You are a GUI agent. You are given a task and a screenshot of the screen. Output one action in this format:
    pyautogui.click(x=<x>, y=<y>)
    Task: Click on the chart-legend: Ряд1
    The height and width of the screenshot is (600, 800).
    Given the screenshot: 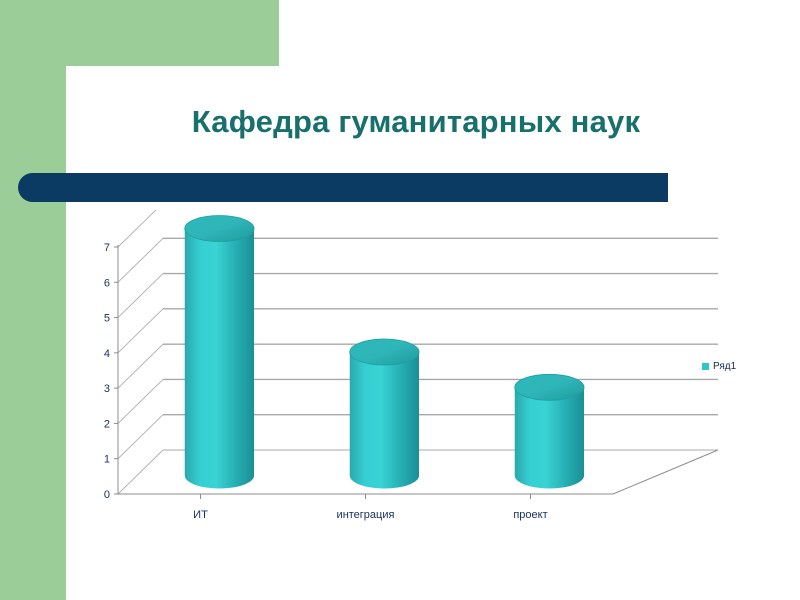 What is the action you would take?
    pyautogui.click(x=719, y=366)
    